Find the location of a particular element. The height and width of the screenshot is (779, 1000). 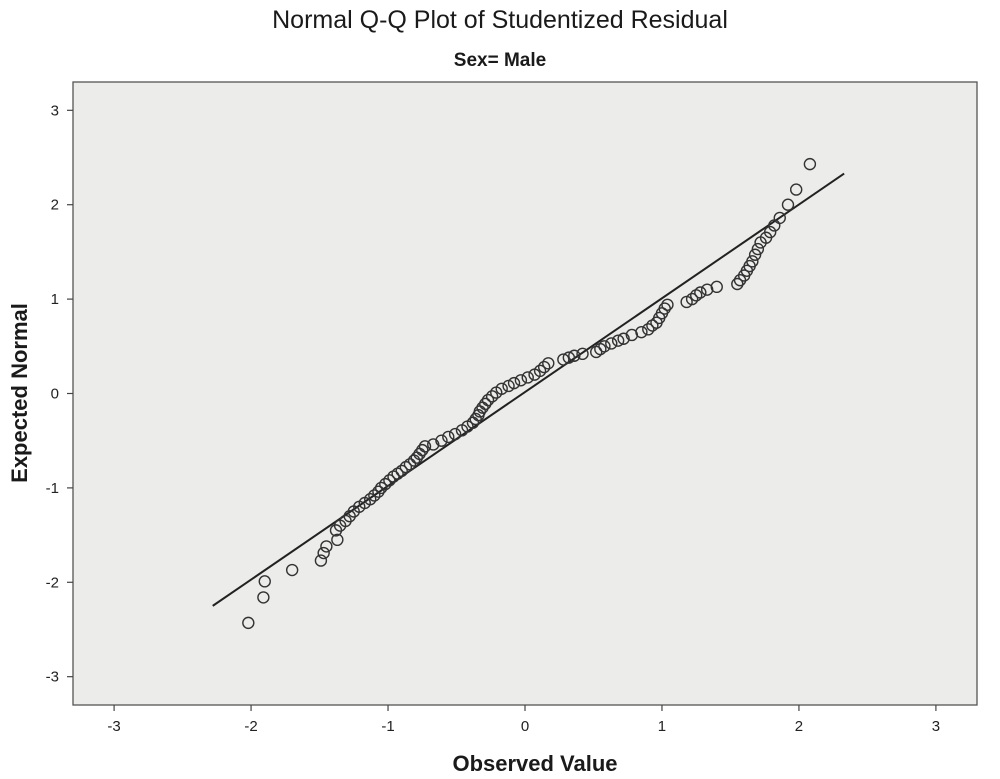

x-tick-label: -2 is located at coordinates (250, 726).